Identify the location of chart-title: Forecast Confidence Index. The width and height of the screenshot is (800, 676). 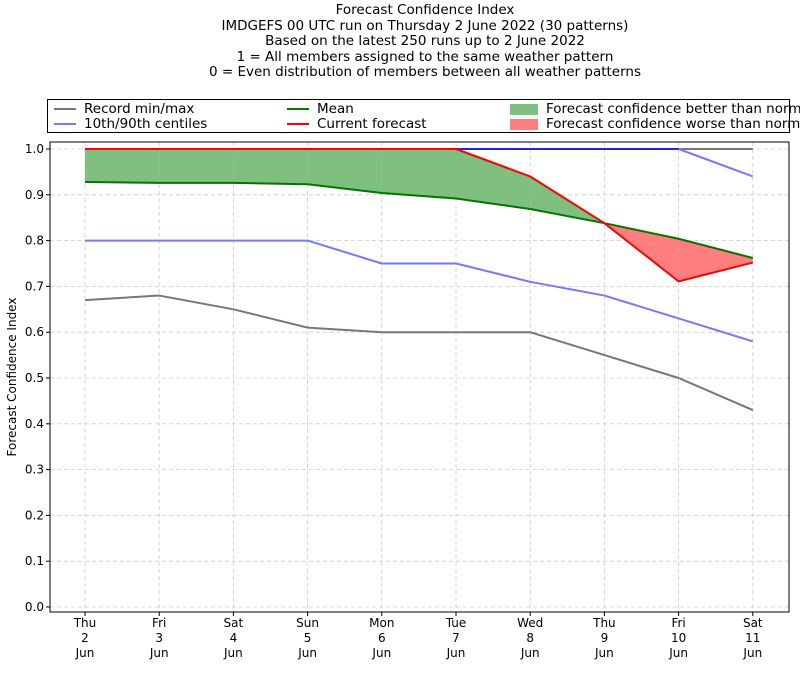
(425, 10).